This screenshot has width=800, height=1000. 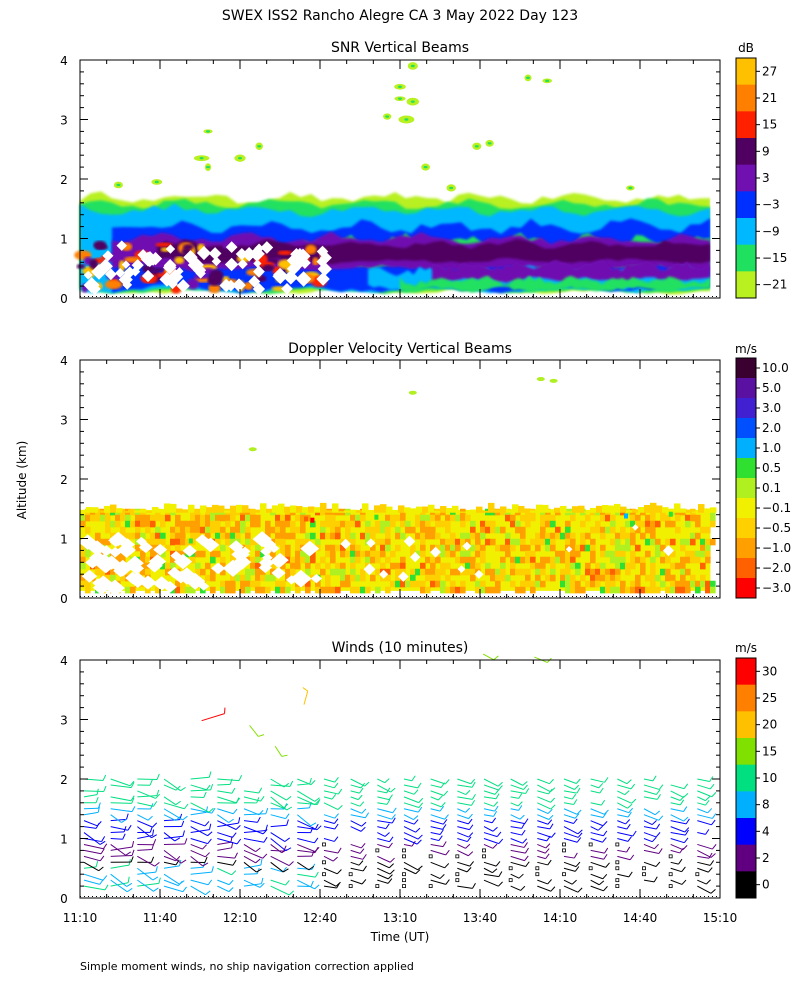 What do you see at coordinates (540, 379) in the screenshot?
I see `doppler-echo-aloft` at bounding box center [540, 379].